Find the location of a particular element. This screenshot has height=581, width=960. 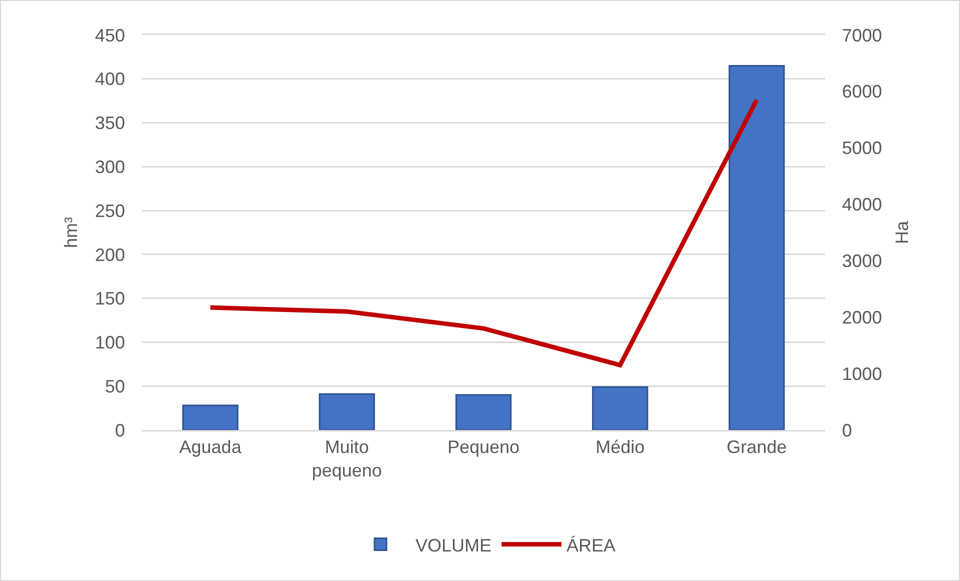

y2-tick-label: 0 is located at coordinates (847, 430).